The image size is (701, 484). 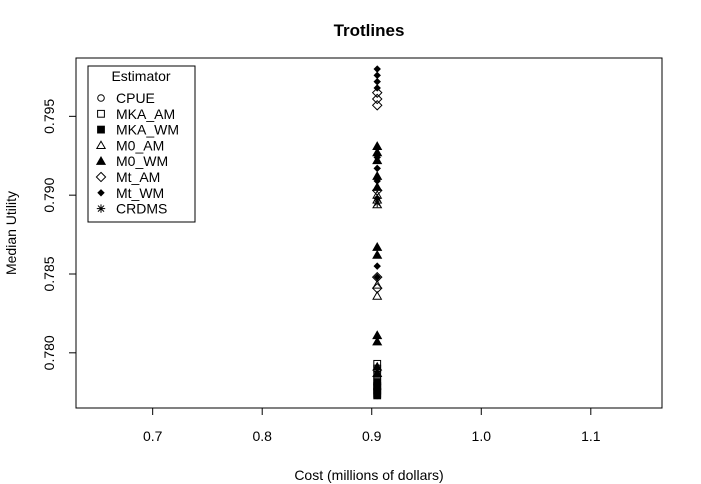 I want to click on legend-entry: M0_WM, so click(x=131, y=161).